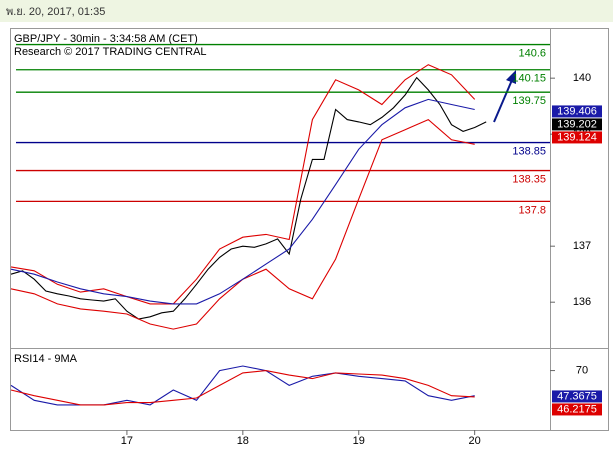 The height and width of the screenshot is (458, 613). I want to click on last-value-label: 139.406, so click(577, 111).